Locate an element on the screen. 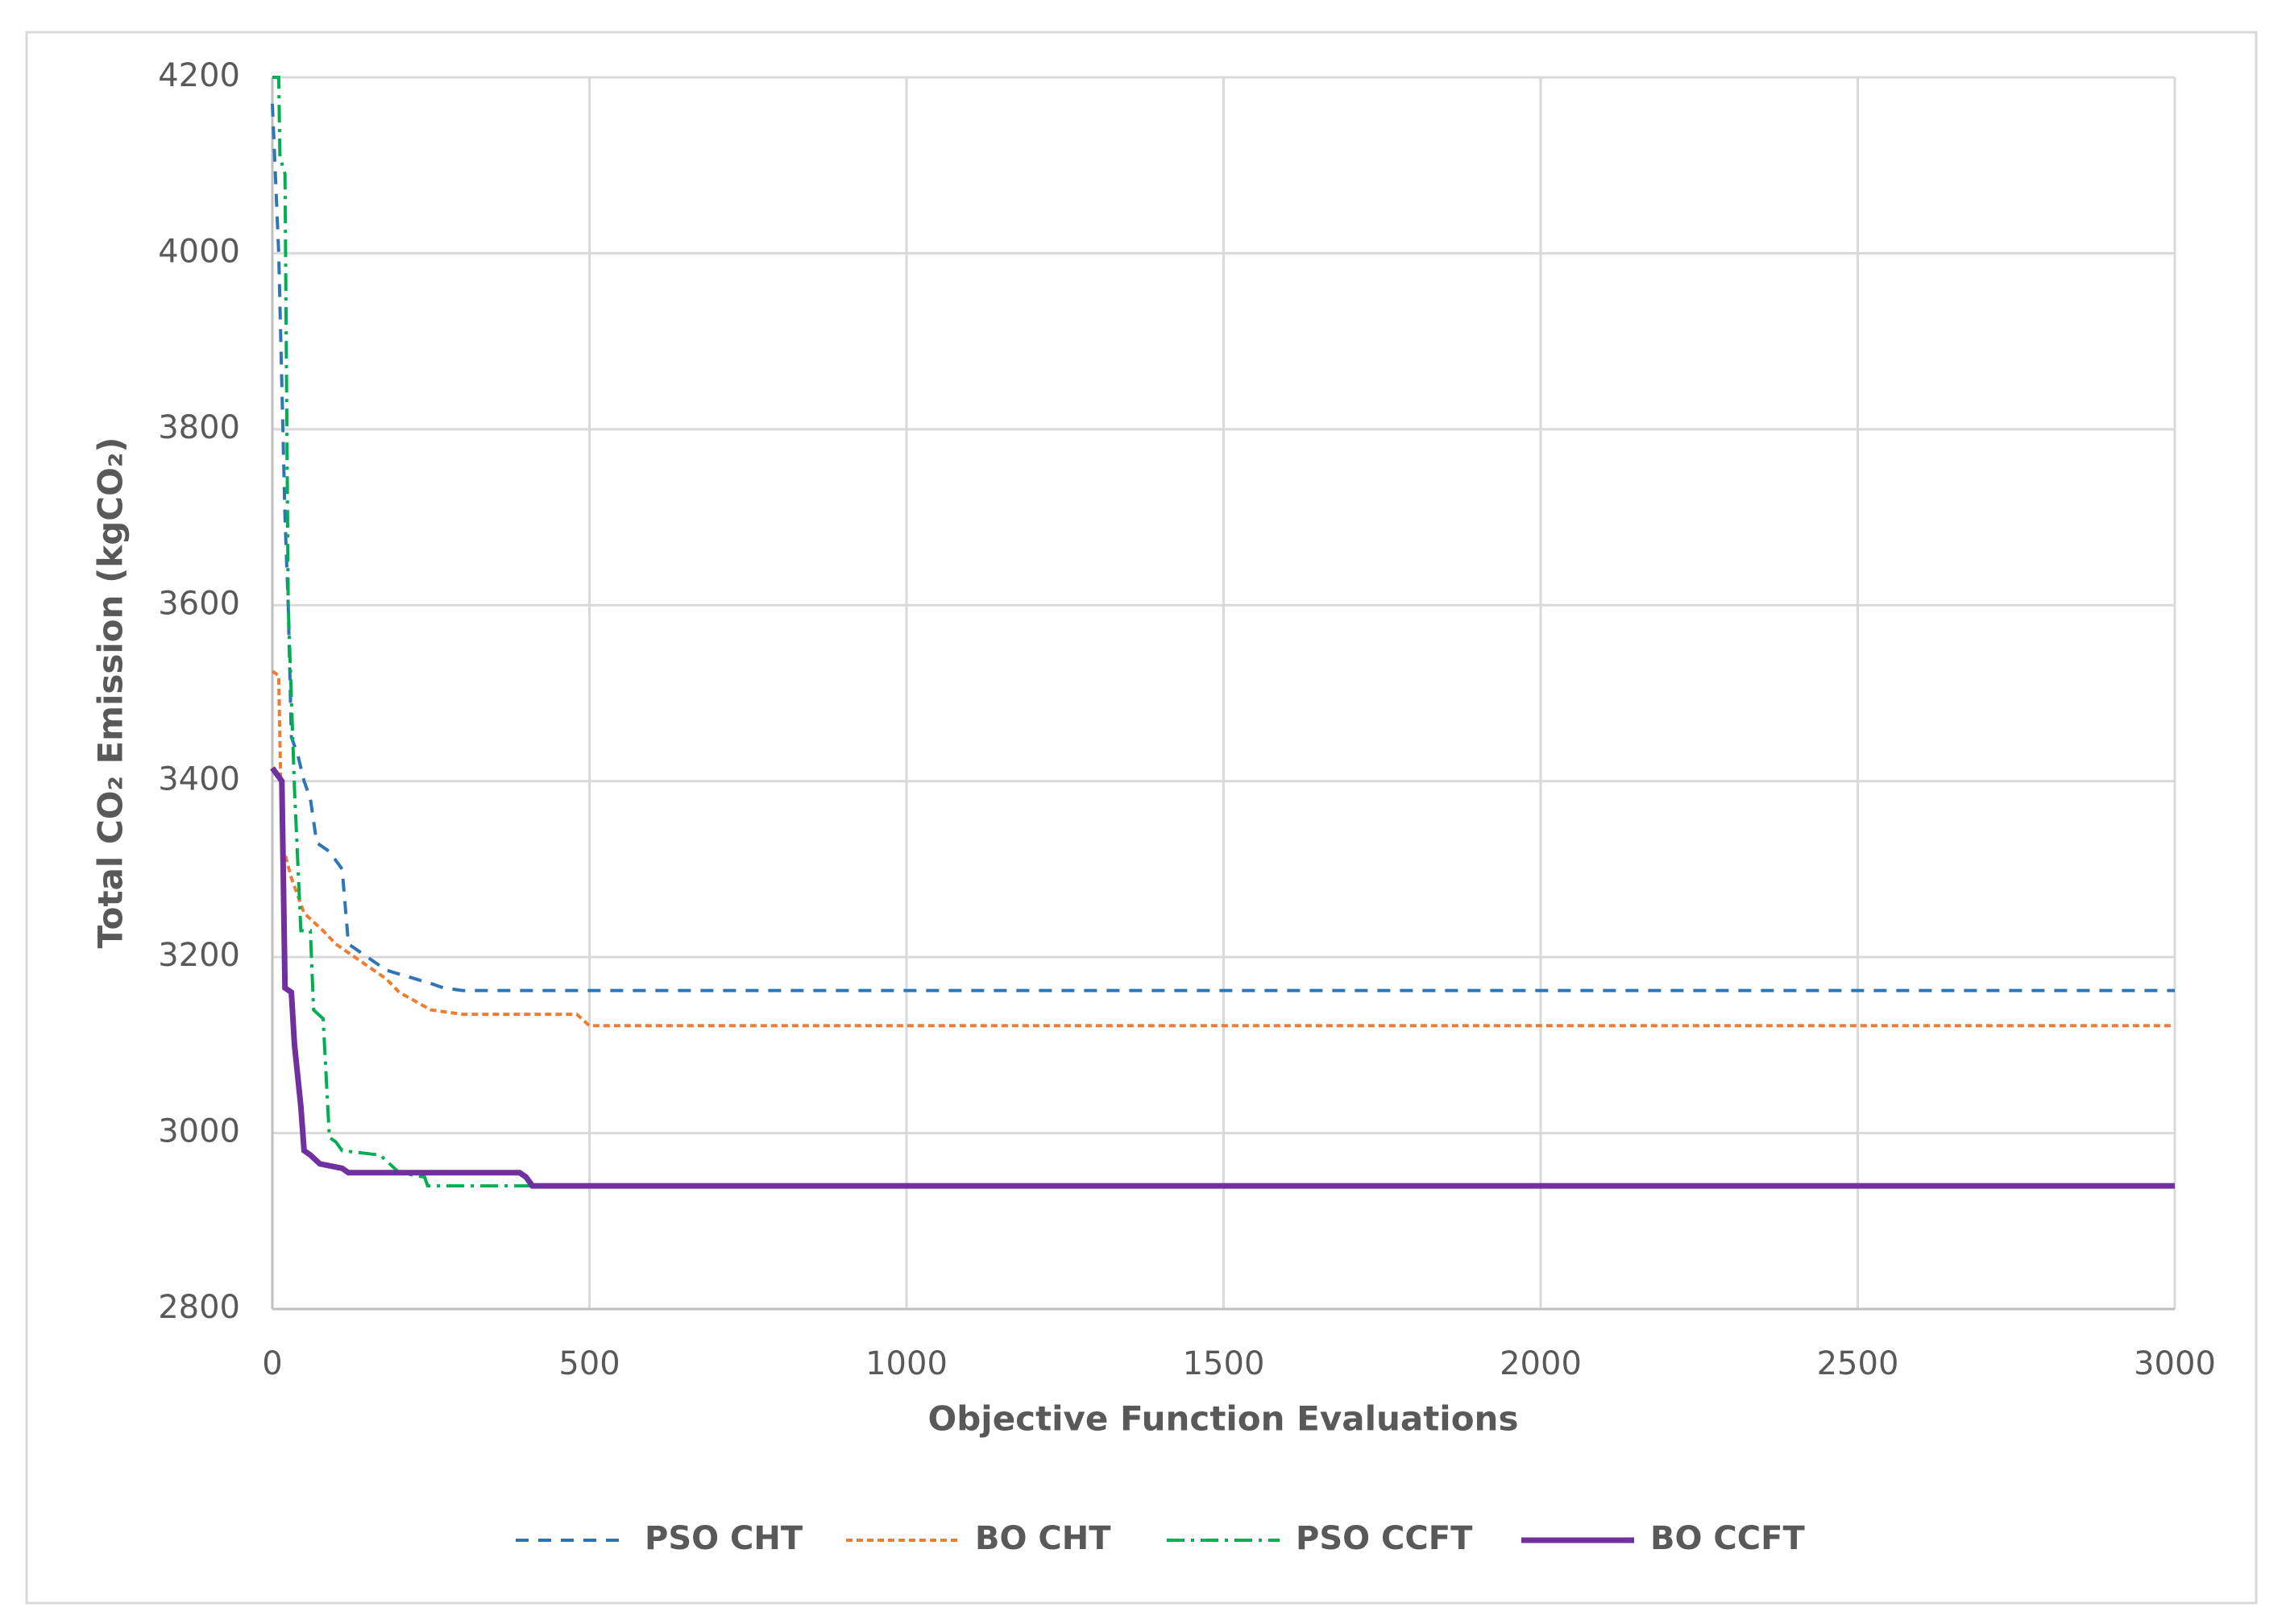 This screenshot has height=1624, width=2286. y-axis-title: Total CO₂ Emission (kgCO₂) is located at coordinates (111, 693).